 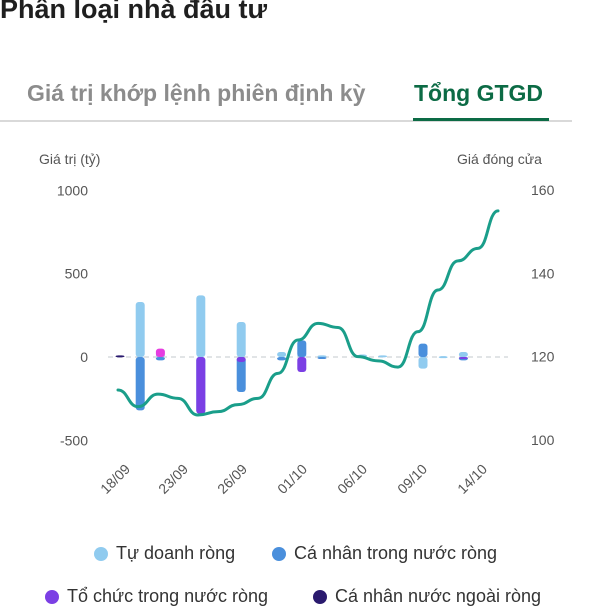 I want to click on legend-label: Cá nhân nước ngoài ròng, so click(x=438, y=596).